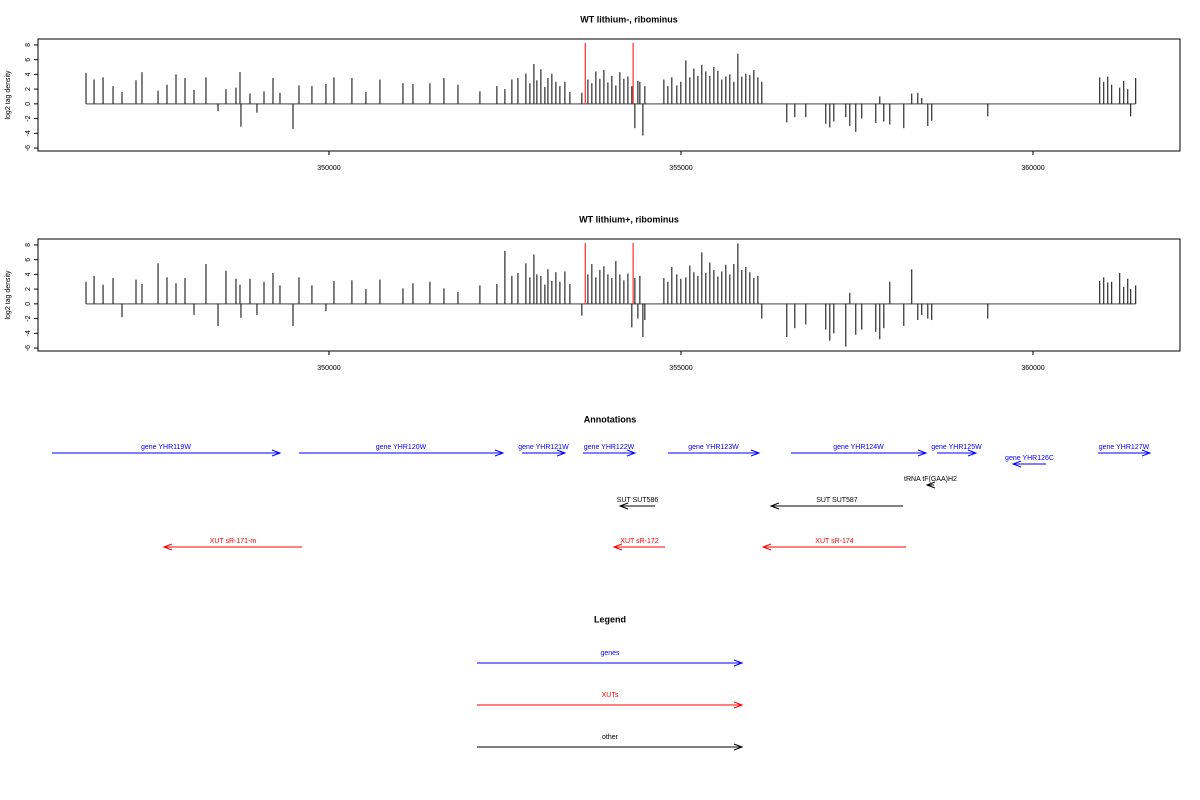 The image size is (1200, 800). Describe the element at coordinates (629, 219) in the screenshot. I see `track-title: WT lithium+, ribominus` at that location.